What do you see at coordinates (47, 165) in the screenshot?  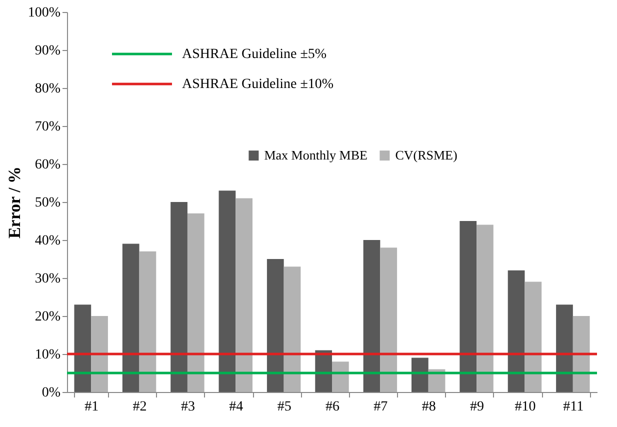 I see `y-tick-label: 60%` at bounding box center [47, 165].